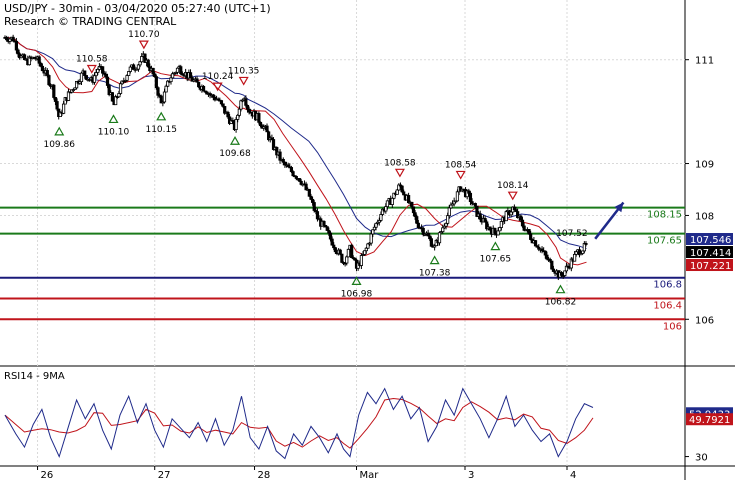 This screenshot has width=735, height=480. What do you see at coordinates (264, 475) in the screenshot?
I see `time-tick-label: 28` at bounding box center [264, 475].